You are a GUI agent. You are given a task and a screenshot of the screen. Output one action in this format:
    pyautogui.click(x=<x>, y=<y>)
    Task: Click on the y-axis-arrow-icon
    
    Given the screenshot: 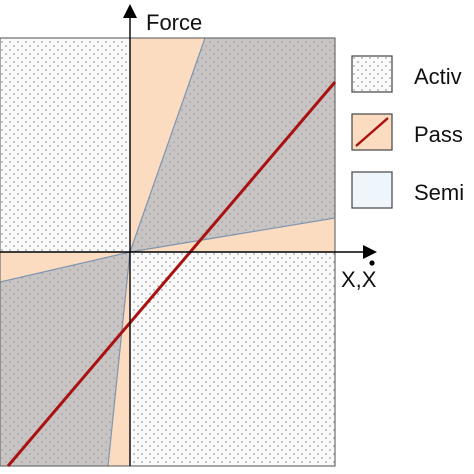 What is the action you would take?
    pyautogui.click(x=130, y=11)
    